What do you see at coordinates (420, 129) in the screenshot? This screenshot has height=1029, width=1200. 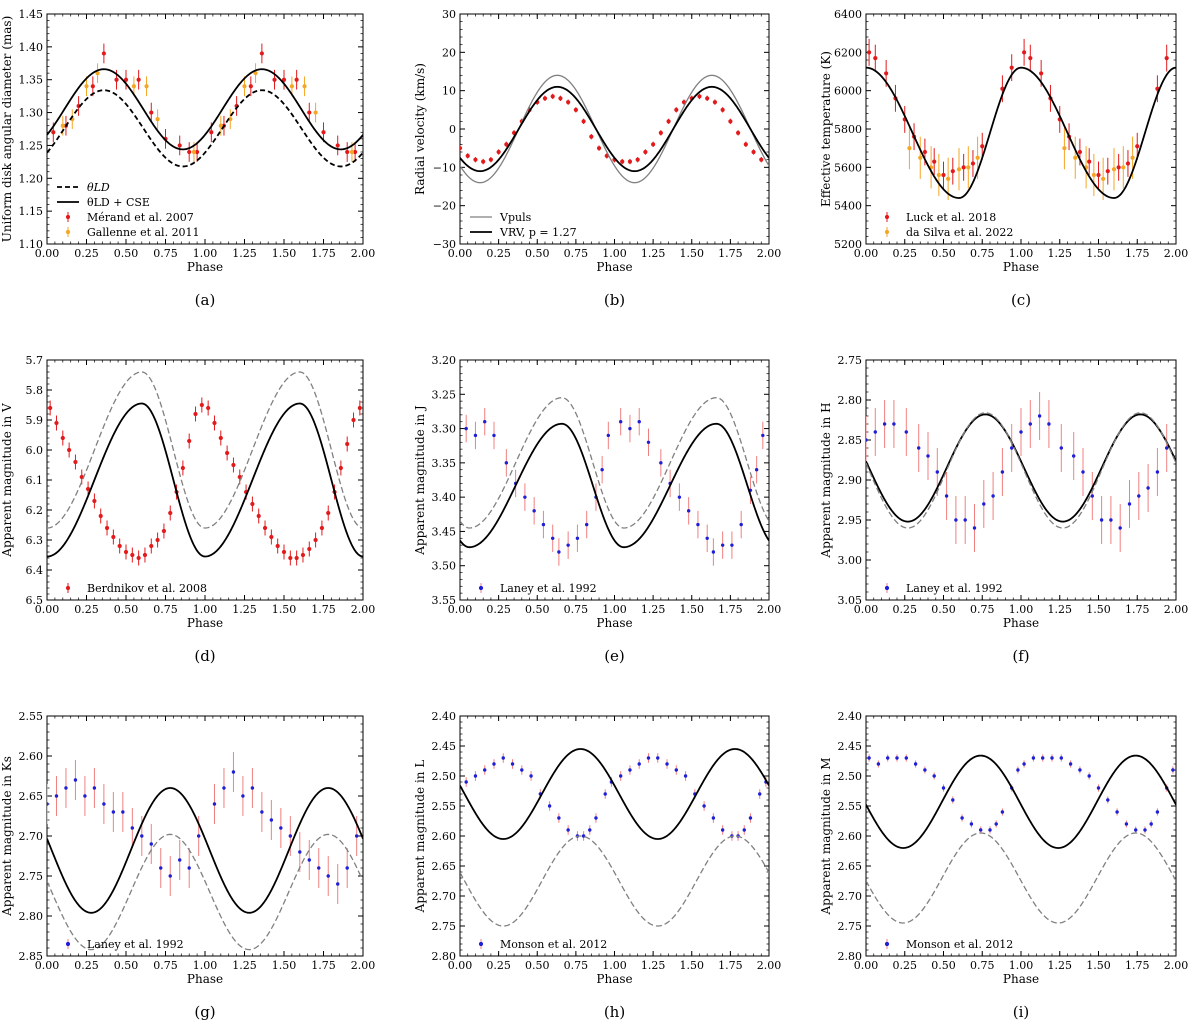 I see `y-axis-label: Radial velocity (km/s)` at bounding box center [420, 129].